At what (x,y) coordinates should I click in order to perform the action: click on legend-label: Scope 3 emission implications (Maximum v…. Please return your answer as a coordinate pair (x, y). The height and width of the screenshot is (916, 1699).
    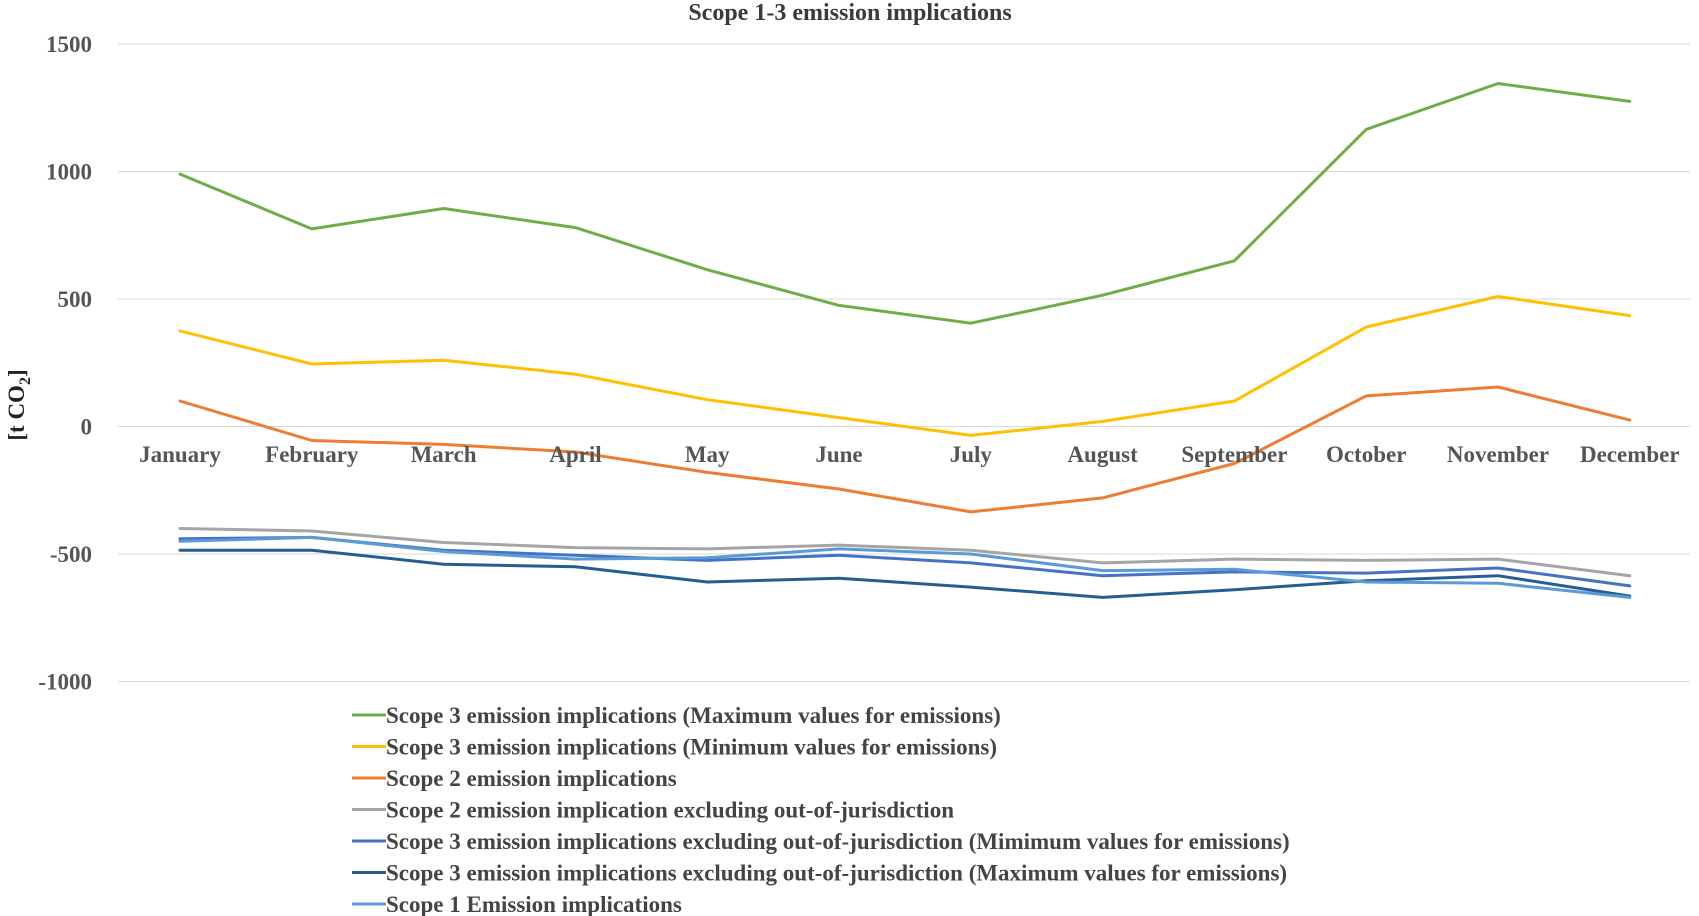
    Looking at the image, I should click on (693, 715).